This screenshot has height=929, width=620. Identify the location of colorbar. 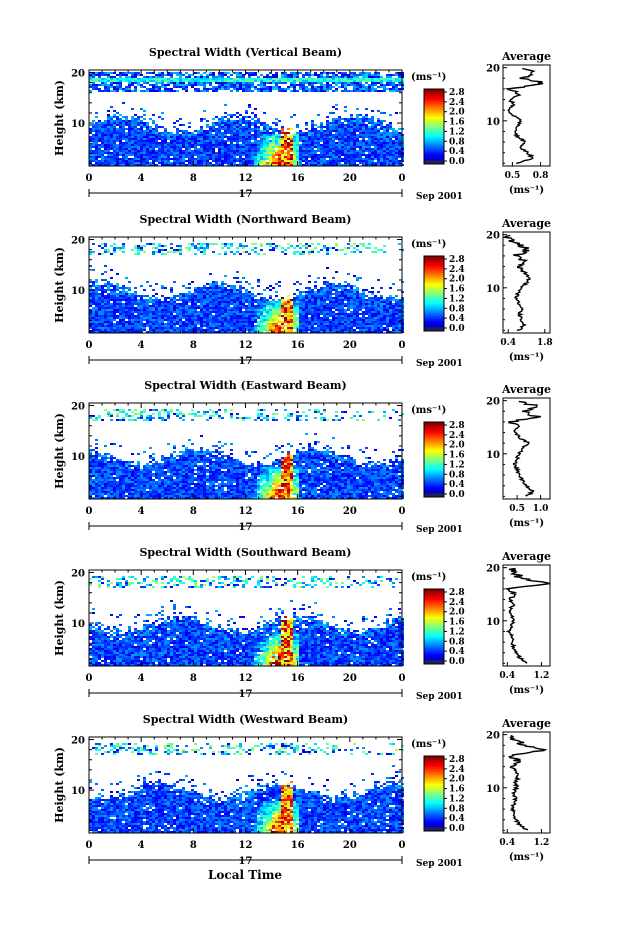
(434, 793).